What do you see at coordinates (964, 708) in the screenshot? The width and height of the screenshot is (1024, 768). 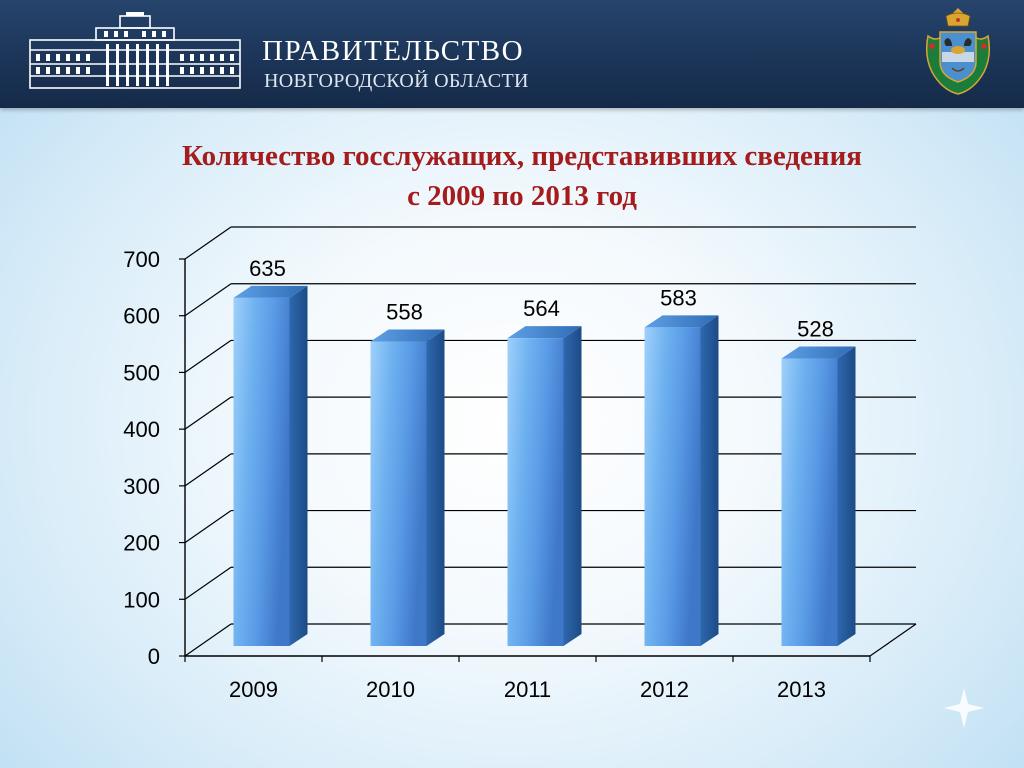 I see `sparkle-decoration` at bounding box center [964, 708].